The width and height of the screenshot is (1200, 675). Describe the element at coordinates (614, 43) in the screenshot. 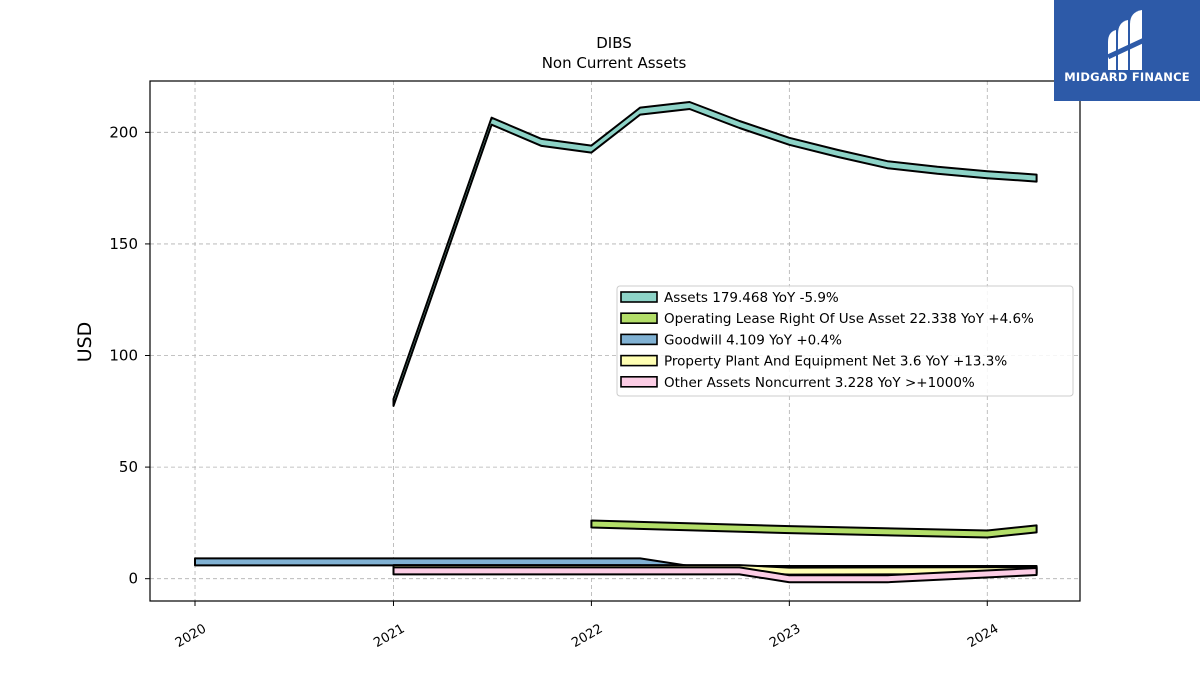

I see `chart-title: DIBS` at that location.